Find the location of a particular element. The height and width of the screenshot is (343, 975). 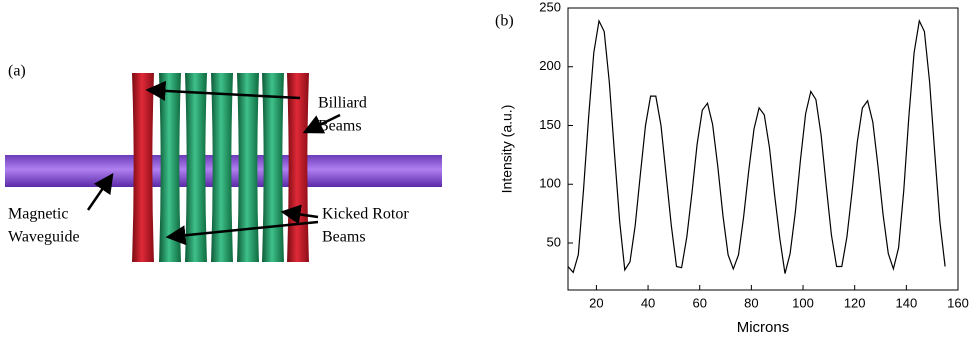

y-tick-label: 150 is located at coordinates (550, 124).